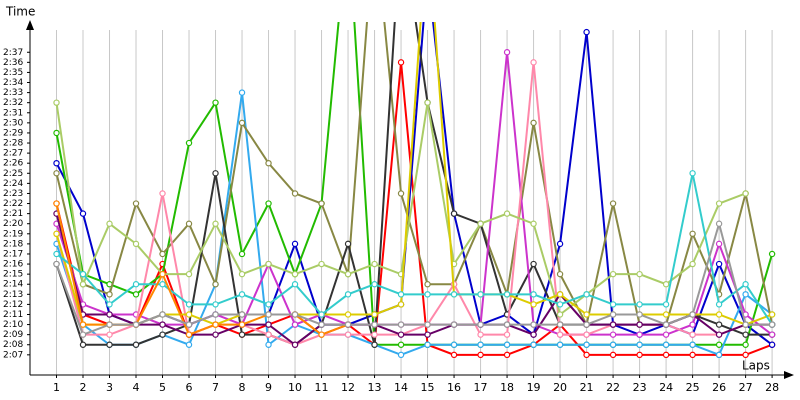 The image size is (800, 400). Describe the element at coordinates (13, 345) in the screenshot. I see `y-tick-label: 2:08` at that location.